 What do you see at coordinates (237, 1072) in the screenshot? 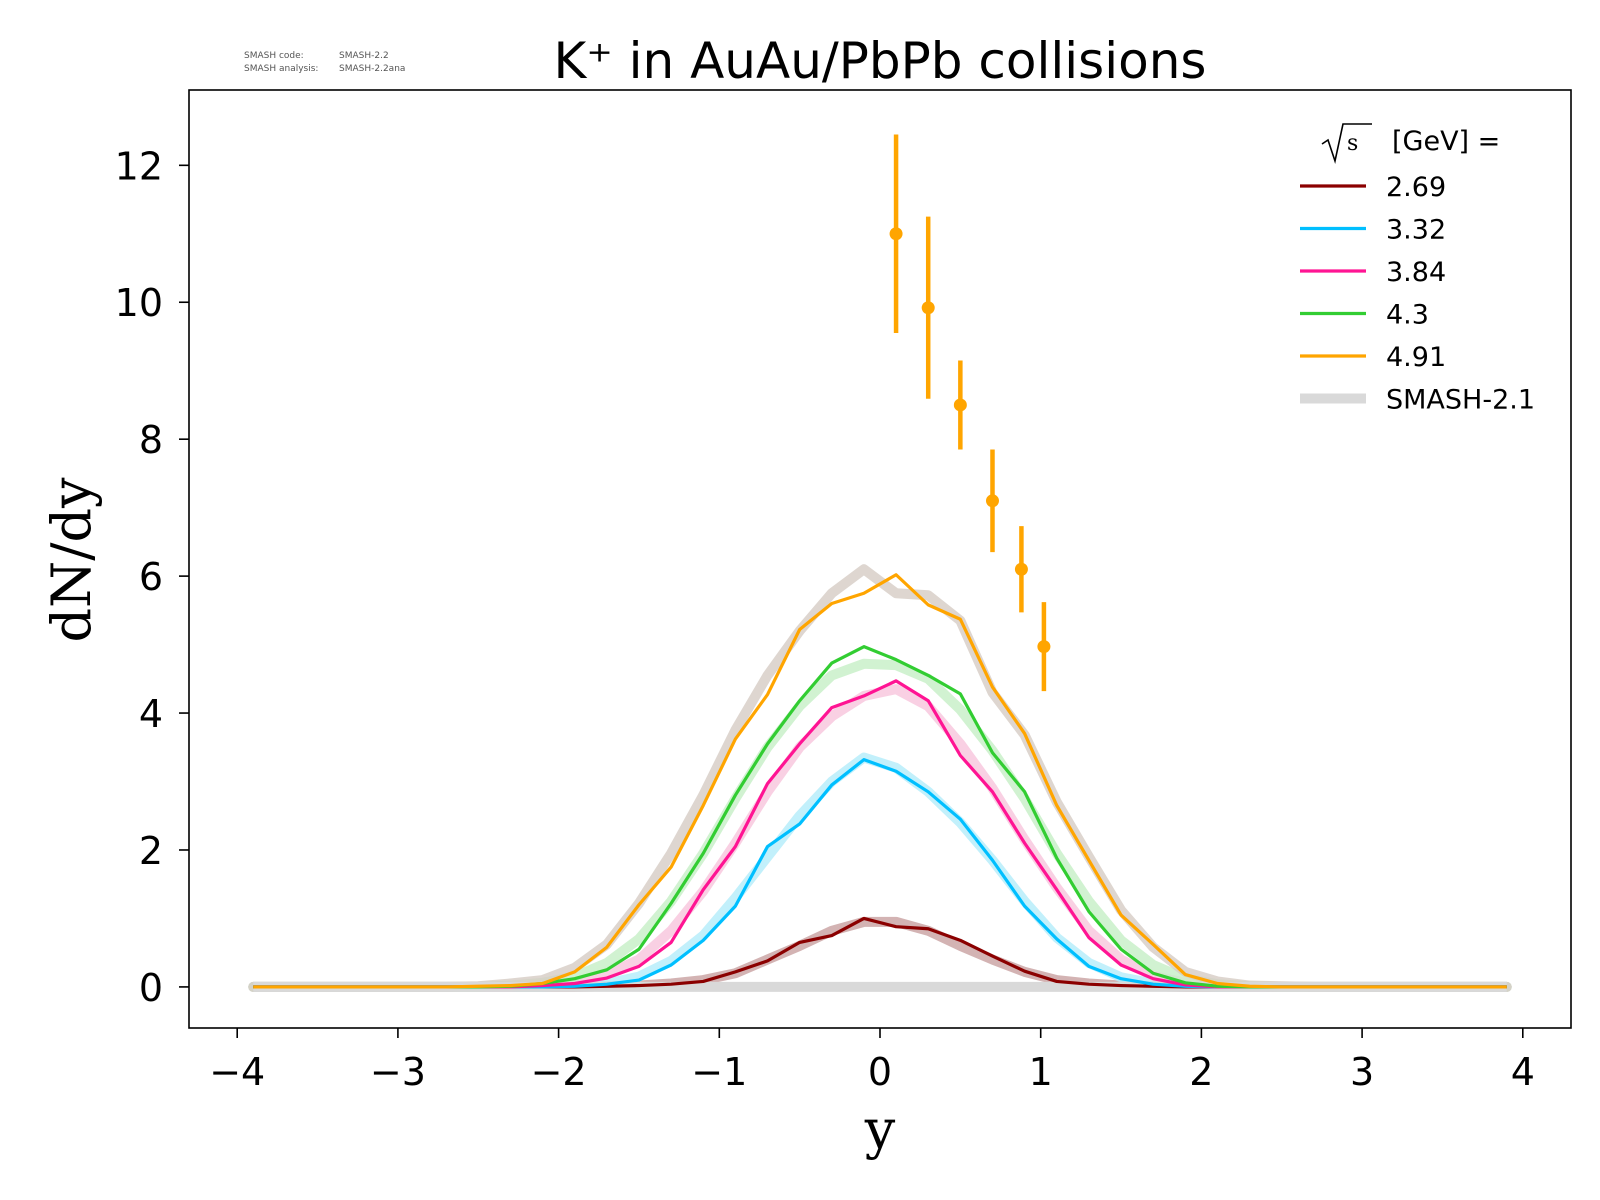
I see `x-tick-label: −4` at bounding box center [237, 1072].